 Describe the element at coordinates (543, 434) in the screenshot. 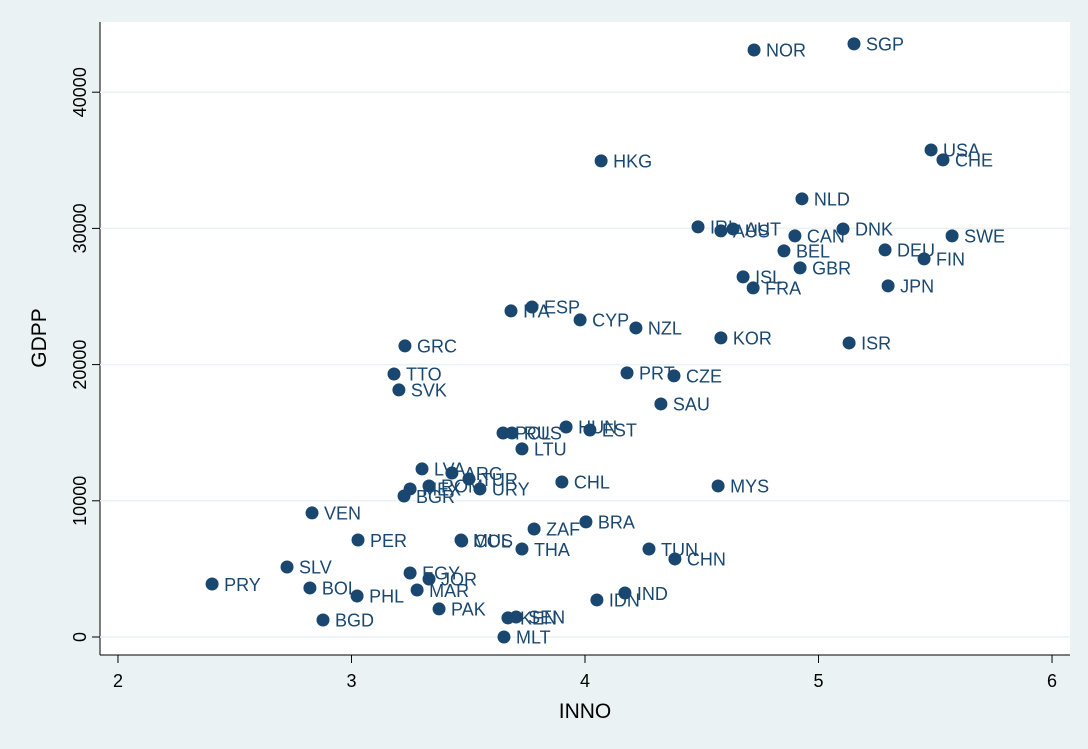

I see `point-label: RUS` at that location.